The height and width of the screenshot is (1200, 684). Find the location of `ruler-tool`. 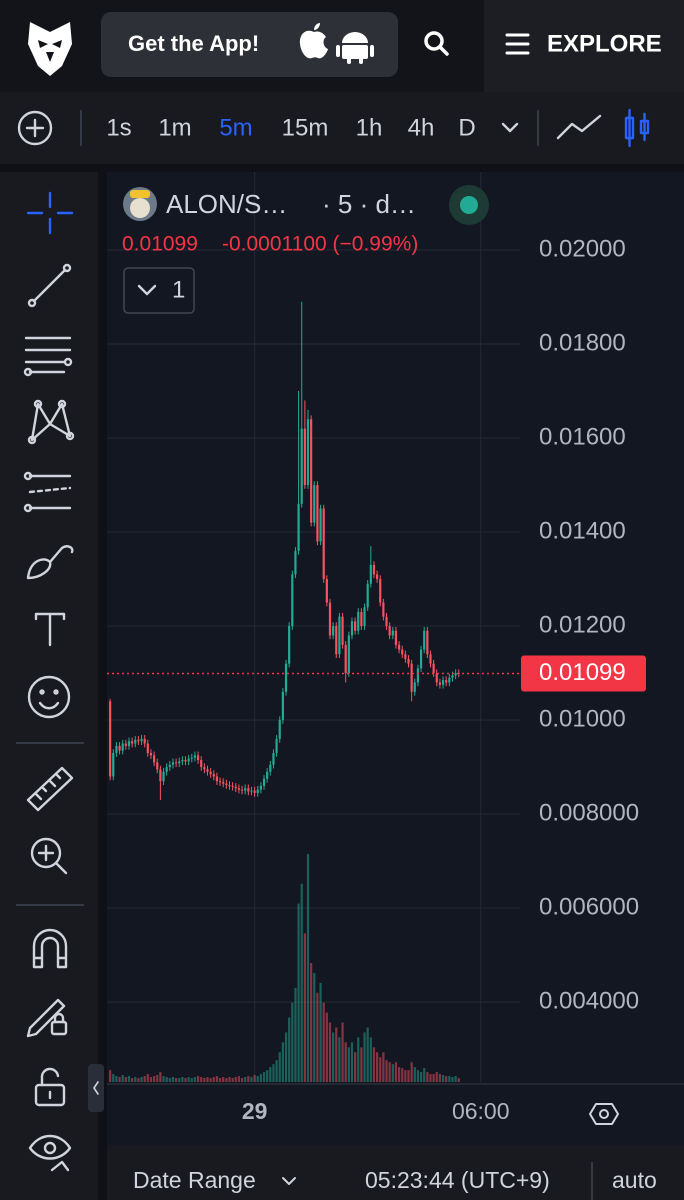

ruler-tool is located at coordinates (50, 789).